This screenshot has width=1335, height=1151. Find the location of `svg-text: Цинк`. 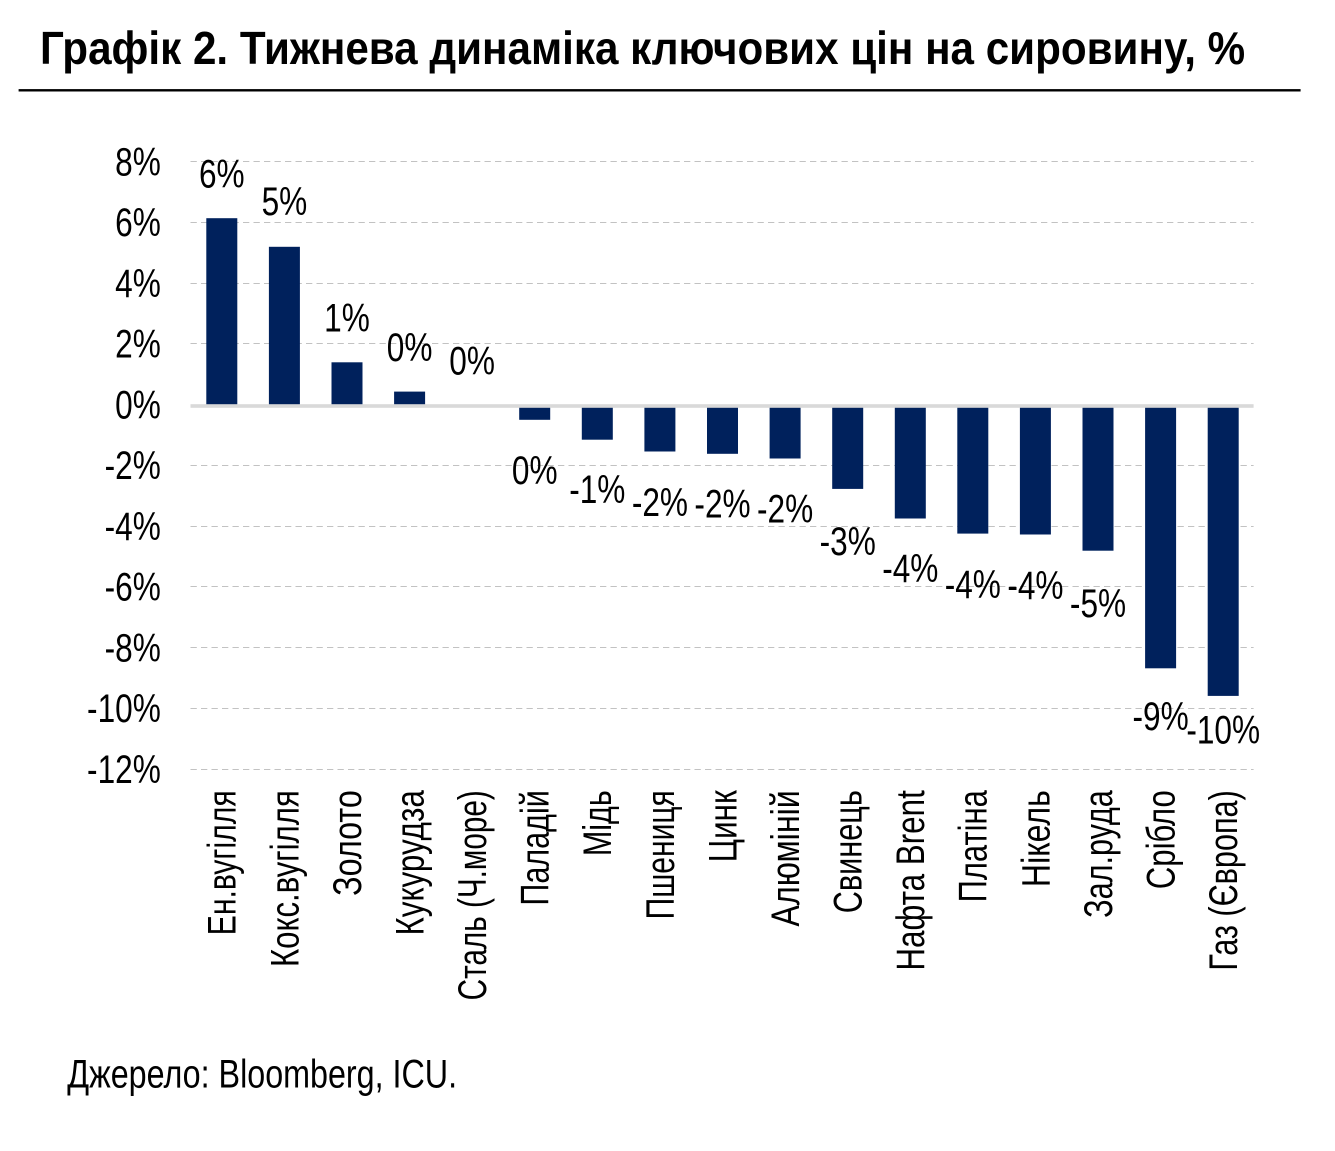

svg-text: Цинк is located at coordinates (723, 826).